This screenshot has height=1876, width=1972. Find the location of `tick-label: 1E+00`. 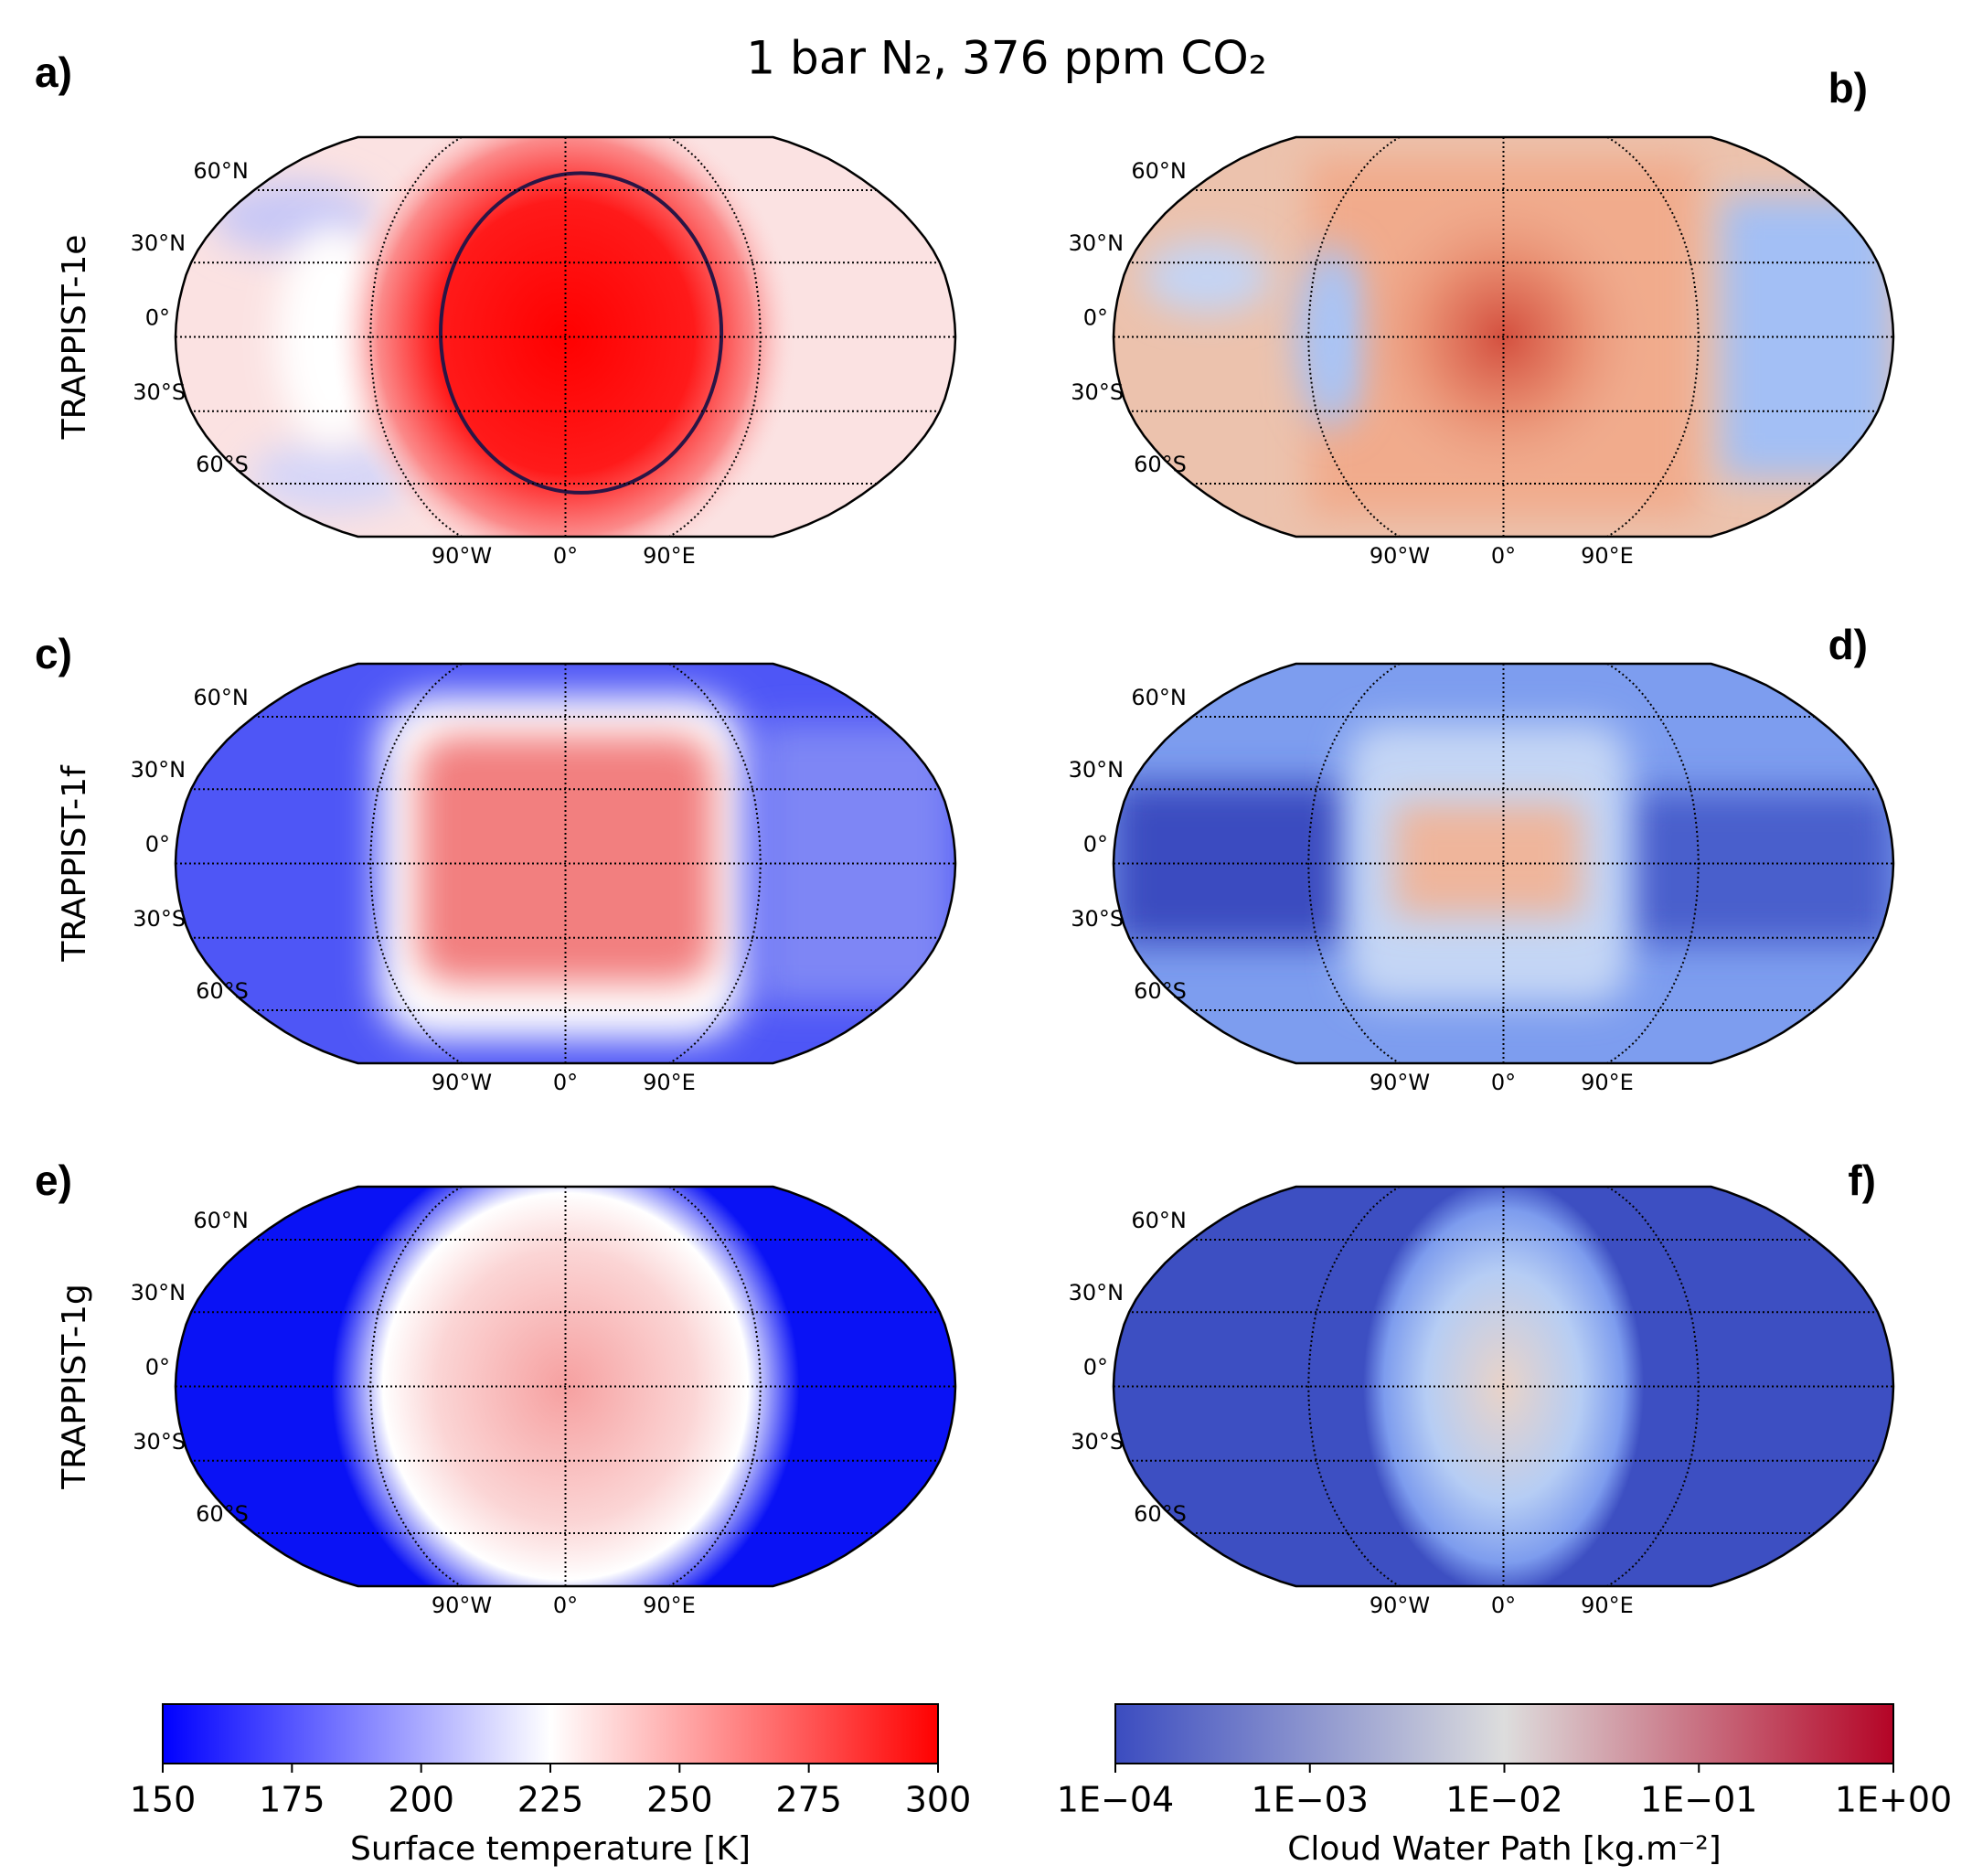

tick-label: 1E+00 is located at coordinates (1894, 1800).